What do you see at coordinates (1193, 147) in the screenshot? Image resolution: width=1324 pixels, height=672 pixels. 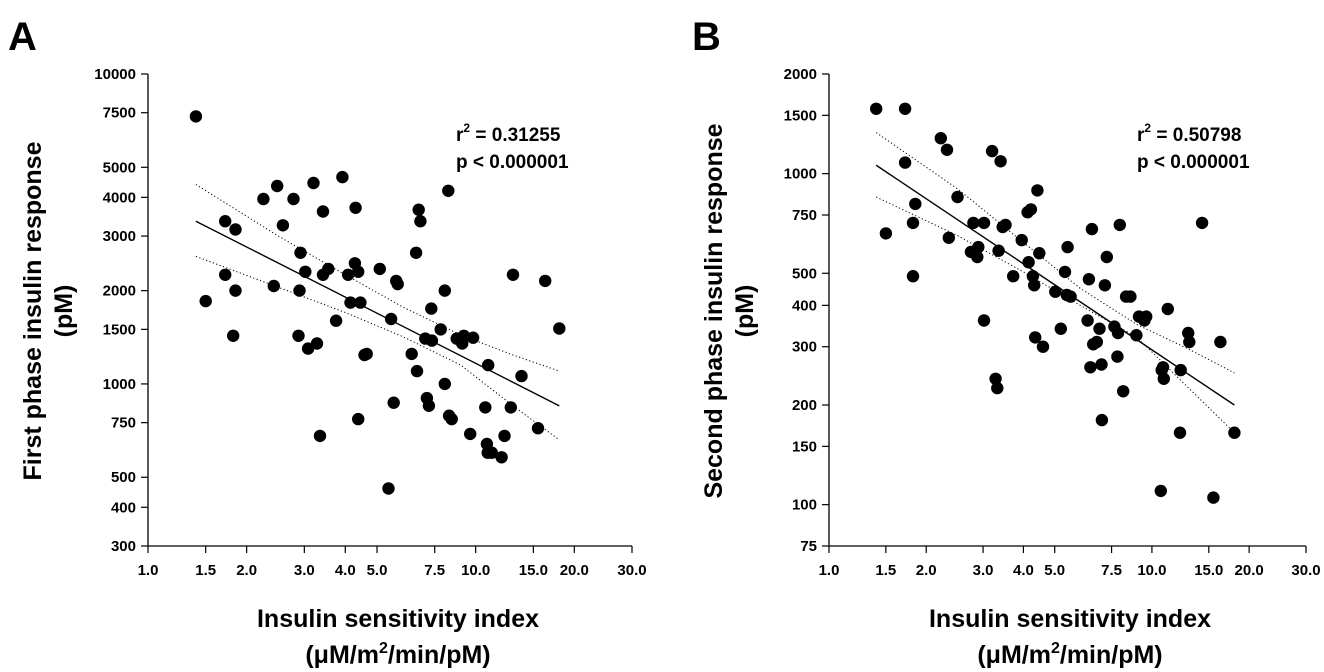 I see `stats-annotation: r2 = 0.50798 p < 0.000001` at bounding box center [1193, 147].